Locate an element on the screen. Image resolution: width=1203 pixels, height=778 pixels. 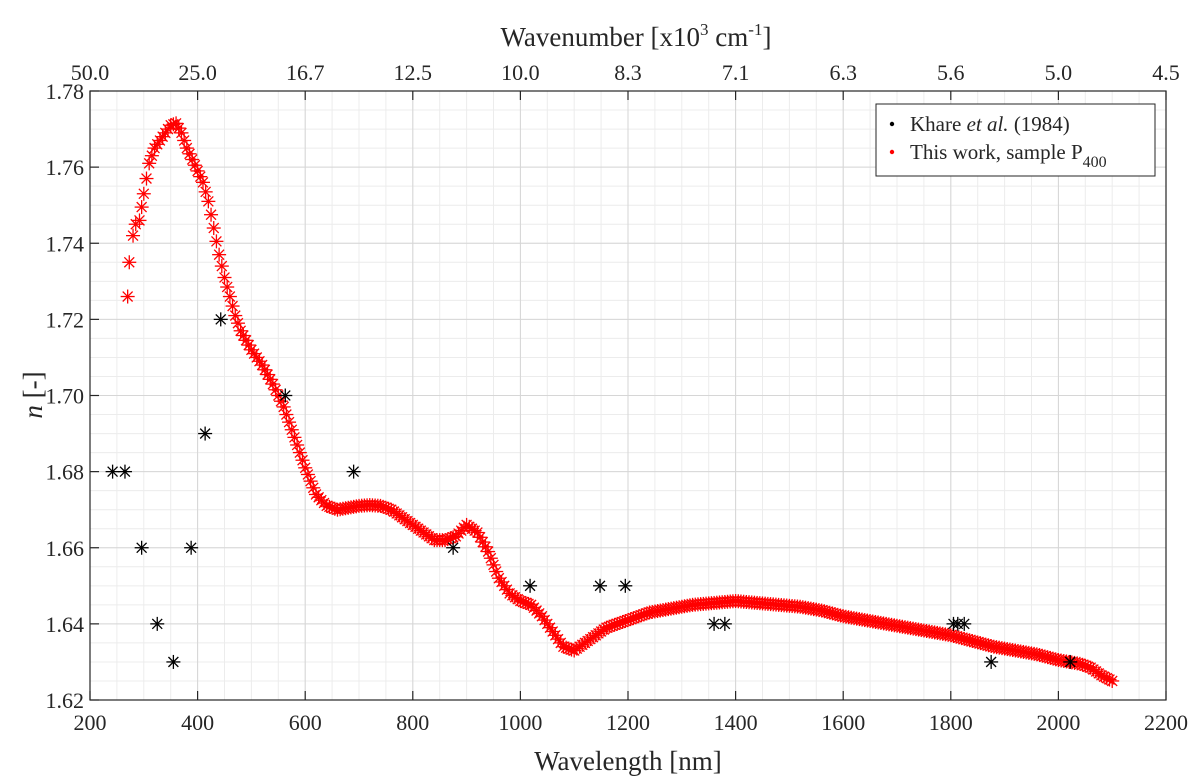
top-axis: 50.0 25.0 16.7 12.5 10.0 8.3 7.1 6.3 5.6 5.0 4.5 is located at coordinates (625, 80).